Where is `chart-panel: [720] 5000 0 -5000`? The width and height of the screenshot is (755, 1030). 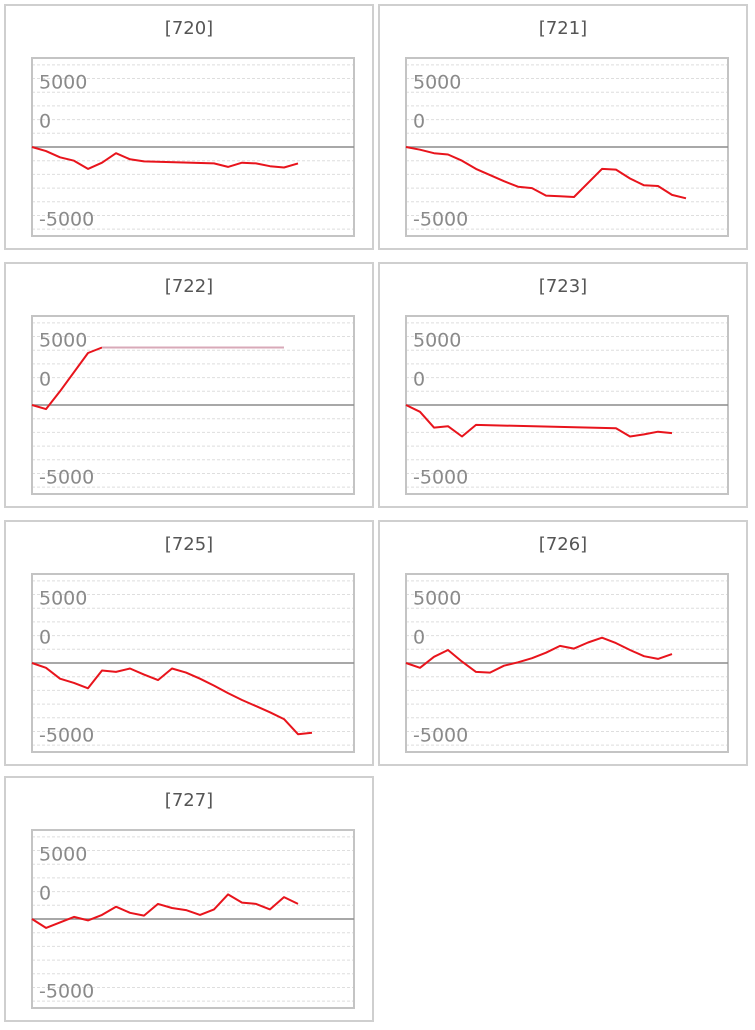
chart-panel: [720] 5000 0 -5000 is located at coordinates (189, 127).